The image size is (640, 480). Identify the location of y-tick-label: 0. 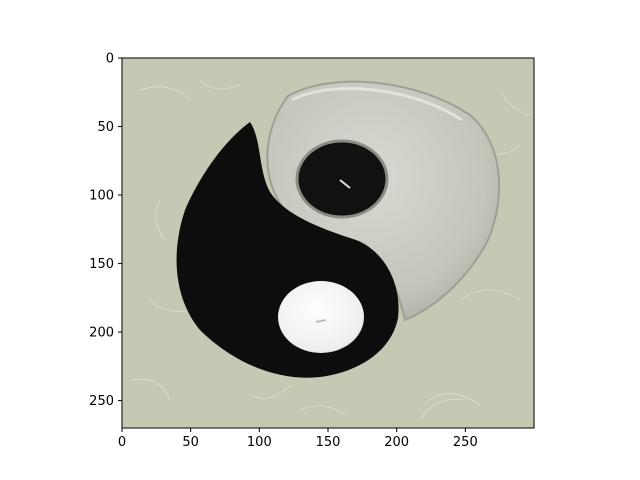
(110, 59).